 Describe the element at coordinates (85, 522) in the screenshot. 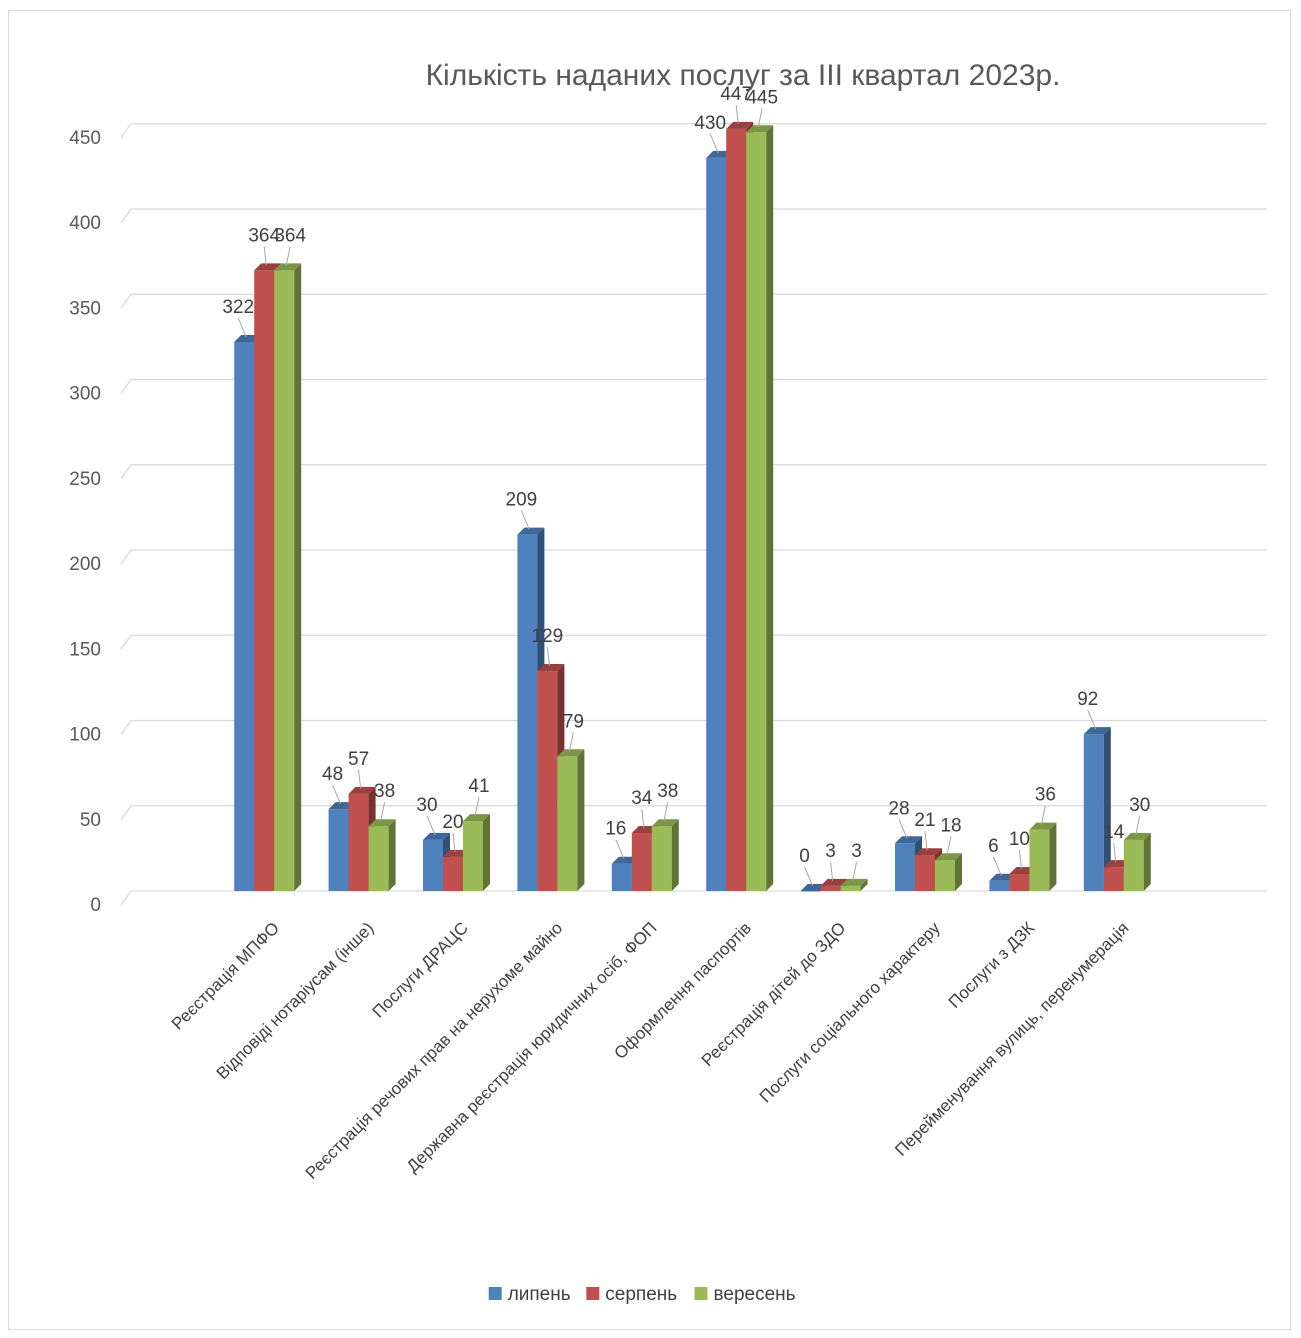

I see `y-axis-ticks: 0 50 100 150 200 250 300 350 400 450` at that location.